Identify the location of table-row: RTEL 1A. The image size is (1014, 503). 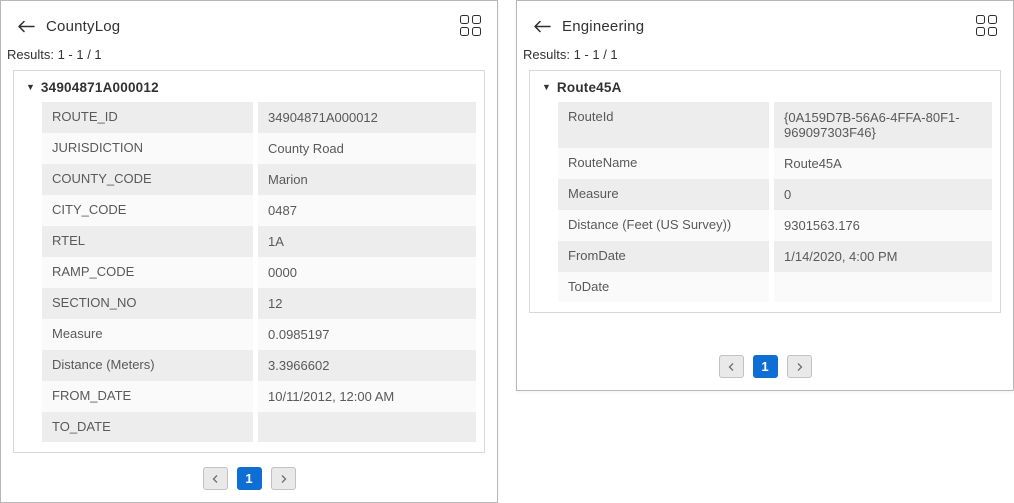
(259, 241).